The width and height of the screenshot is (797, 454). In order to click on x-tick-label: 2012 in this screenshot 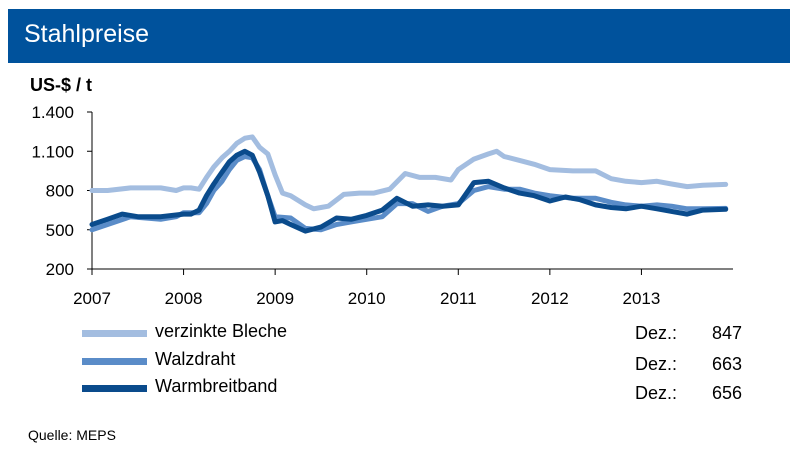, I will do `click(550, 298)`.